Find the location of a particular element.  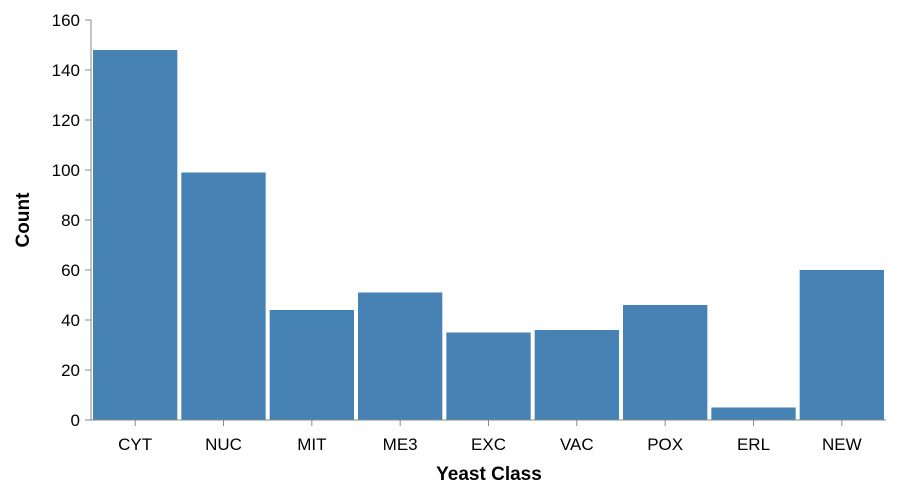

x-tick-label-pox: POX is located at coordinates (665, 444).